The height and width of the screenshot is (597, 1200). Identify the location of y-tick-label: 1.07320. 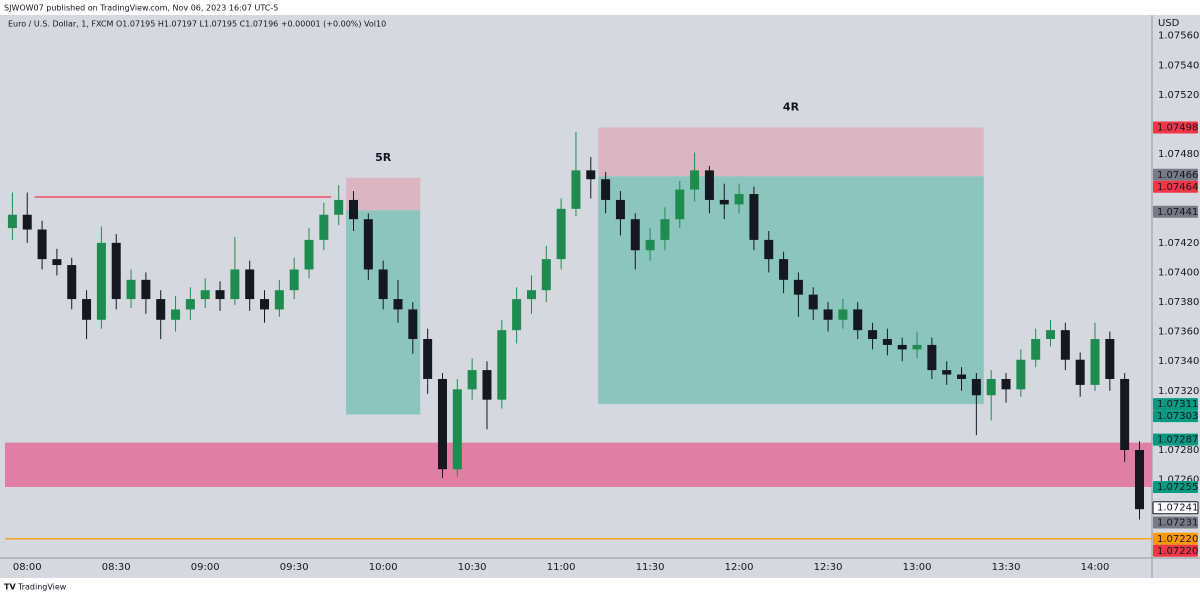
(1178, 391).